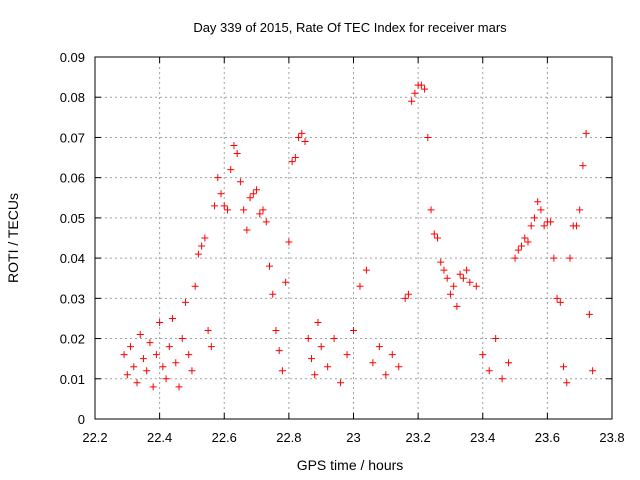  I want to click on y-tick-label: 0.05, so click(72, 218).